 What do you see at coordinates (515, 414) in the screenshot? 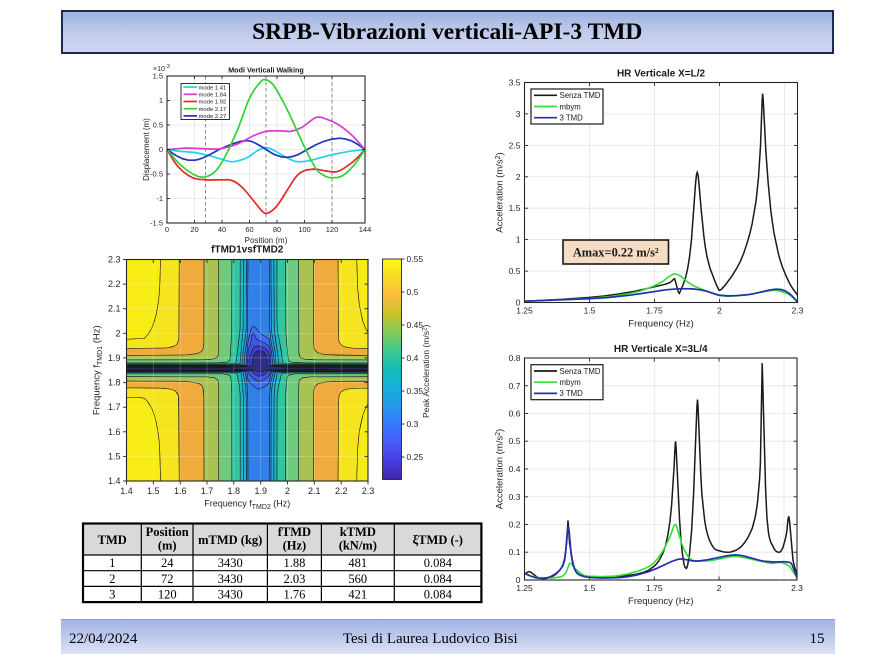
I see `svg-text: 0.6` at bounding box center [515, 414].